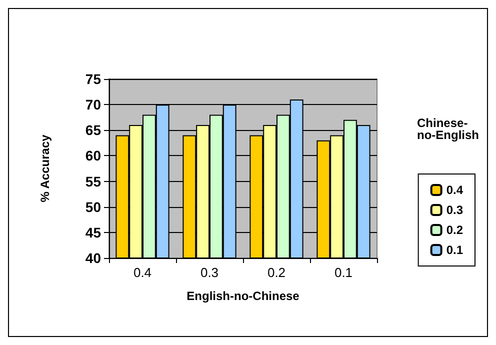  I want to click on y-tick-label: 60, so click(93, 156).